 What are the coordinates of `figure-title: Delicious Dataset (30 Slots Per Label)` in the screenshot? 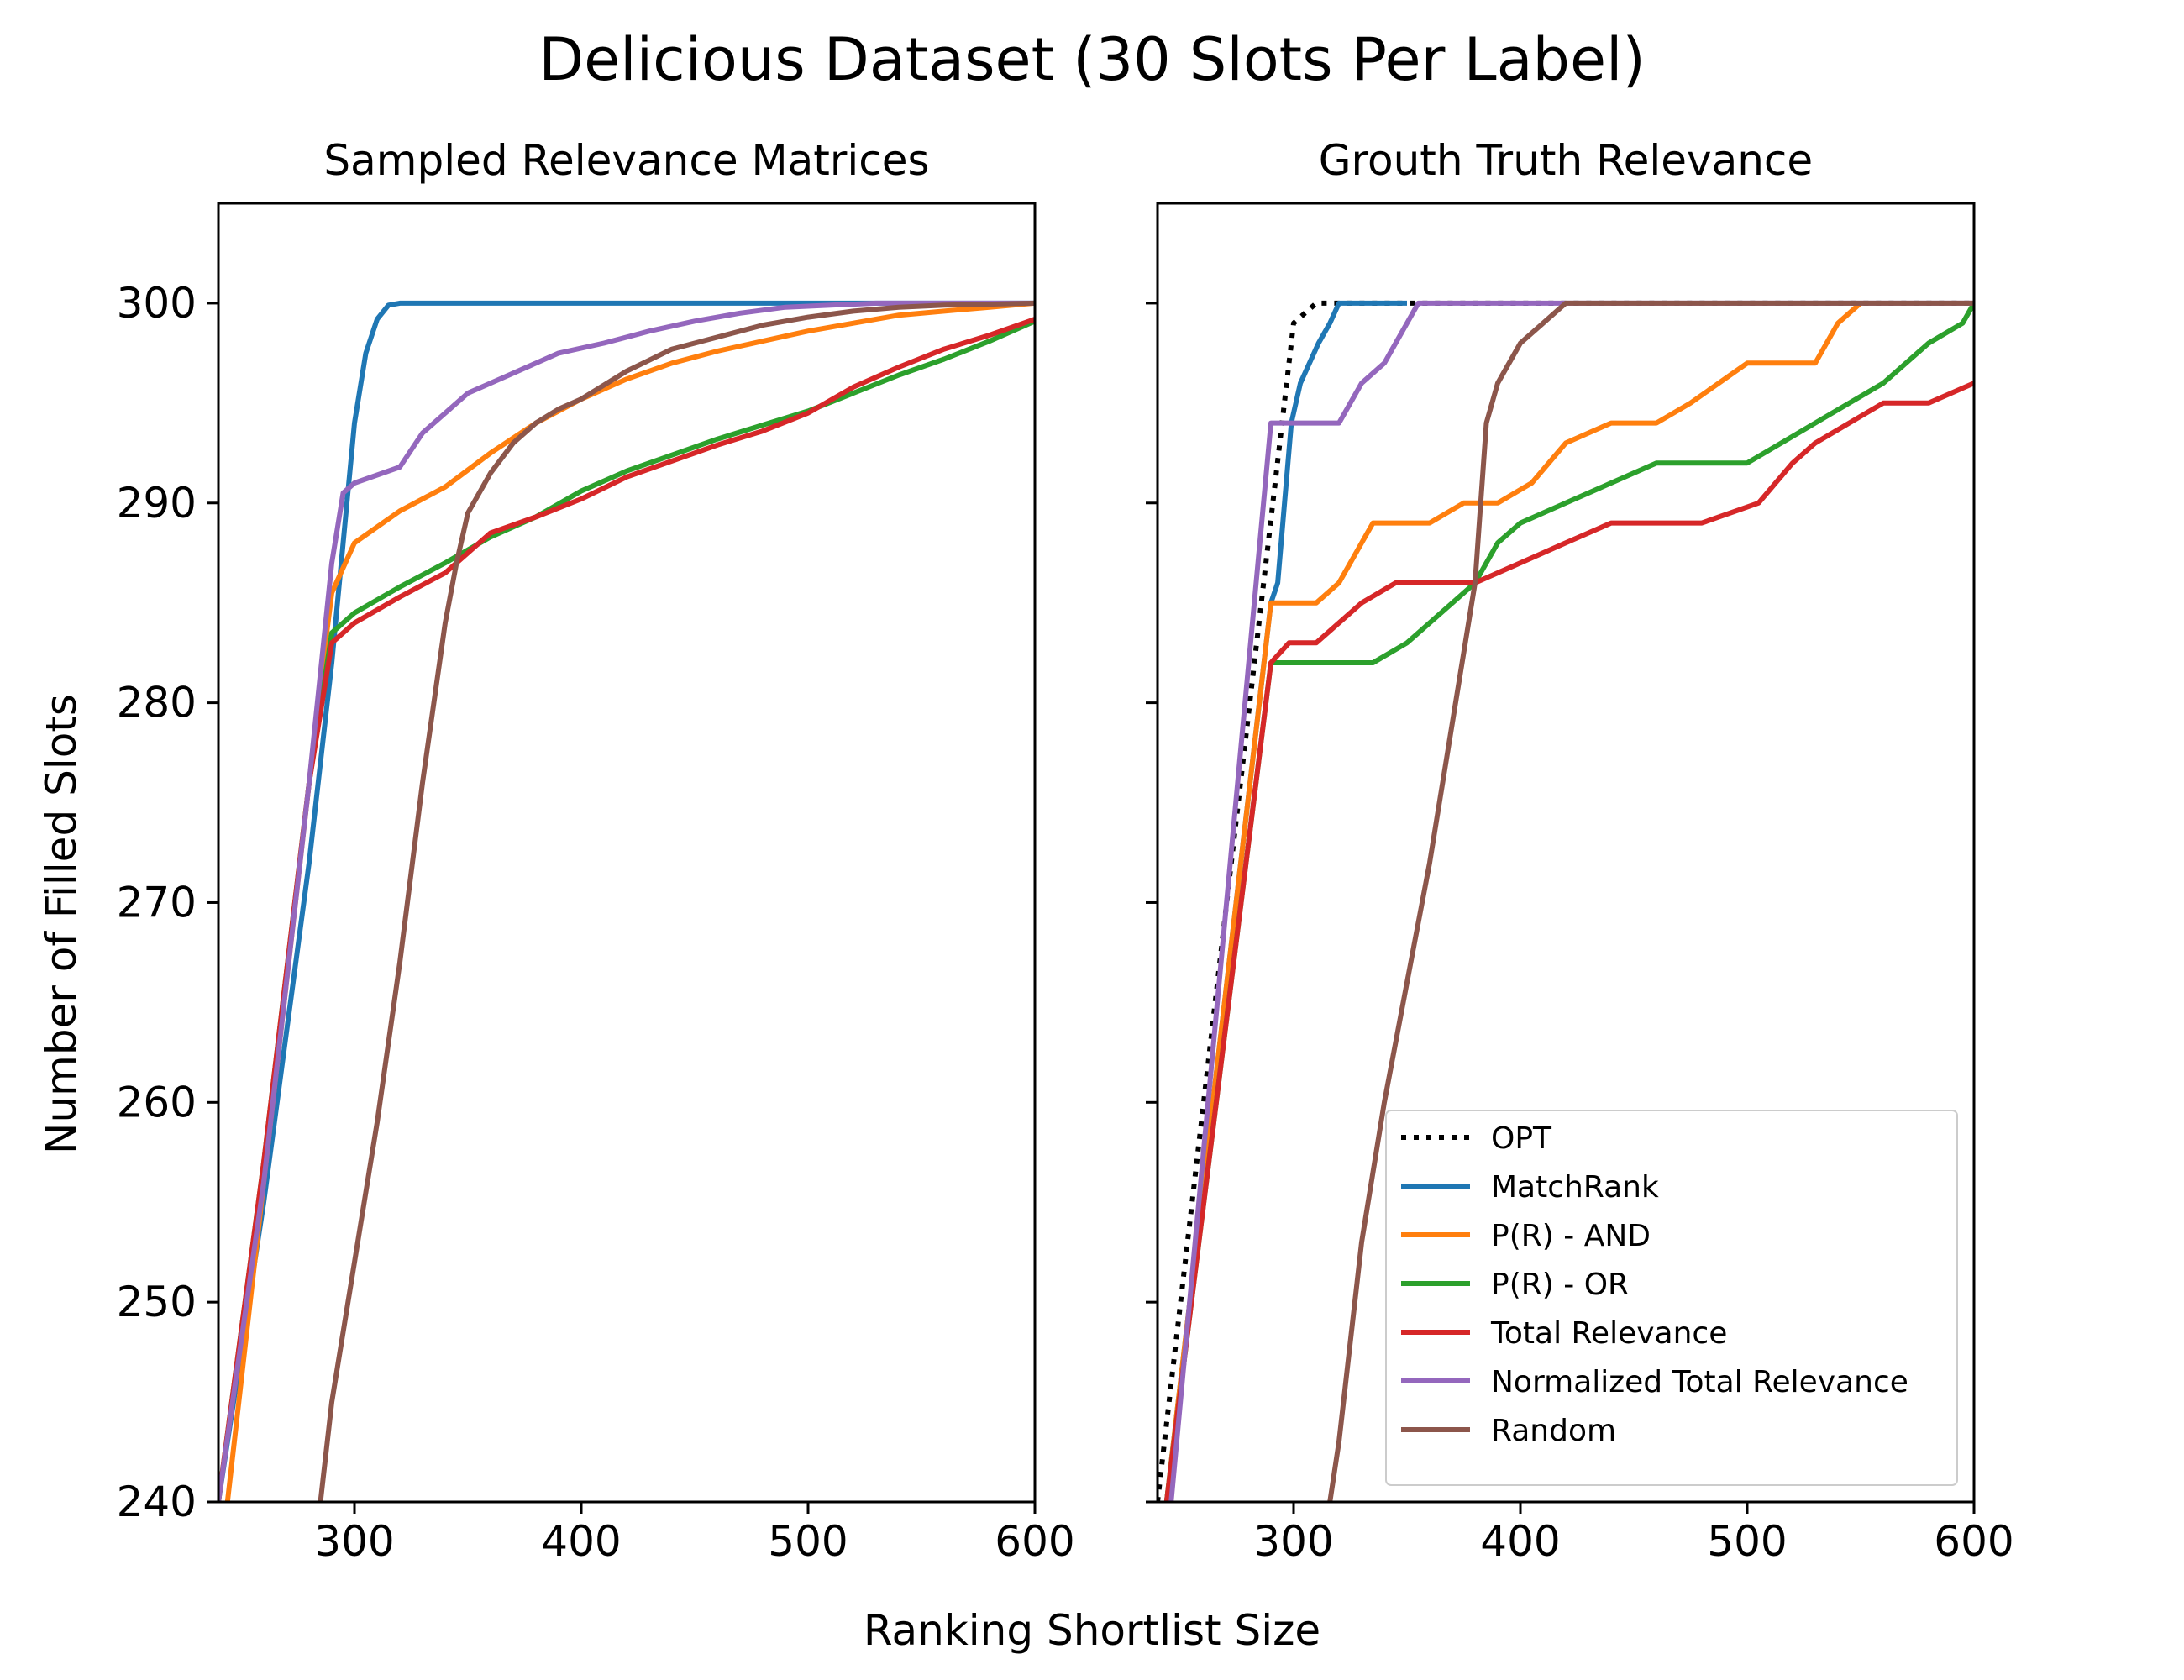 It's located at (1092, 59).